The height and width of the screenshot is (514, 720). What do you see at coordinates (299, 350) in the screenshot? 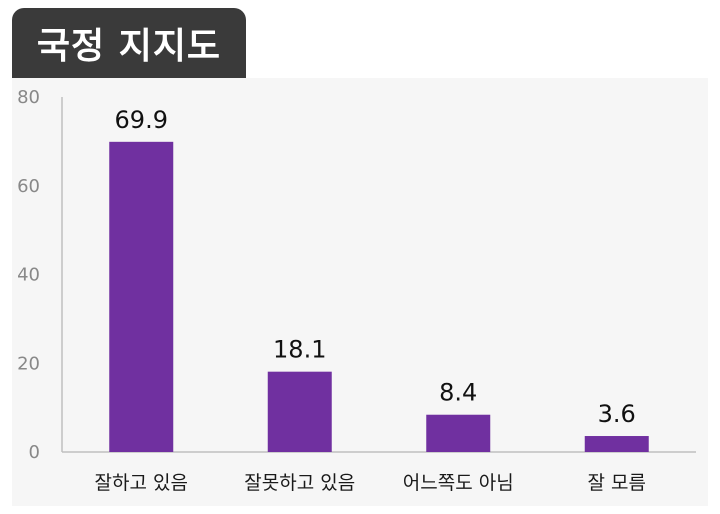
I see `data-label: 18.1` at bounding box center [299, 350].